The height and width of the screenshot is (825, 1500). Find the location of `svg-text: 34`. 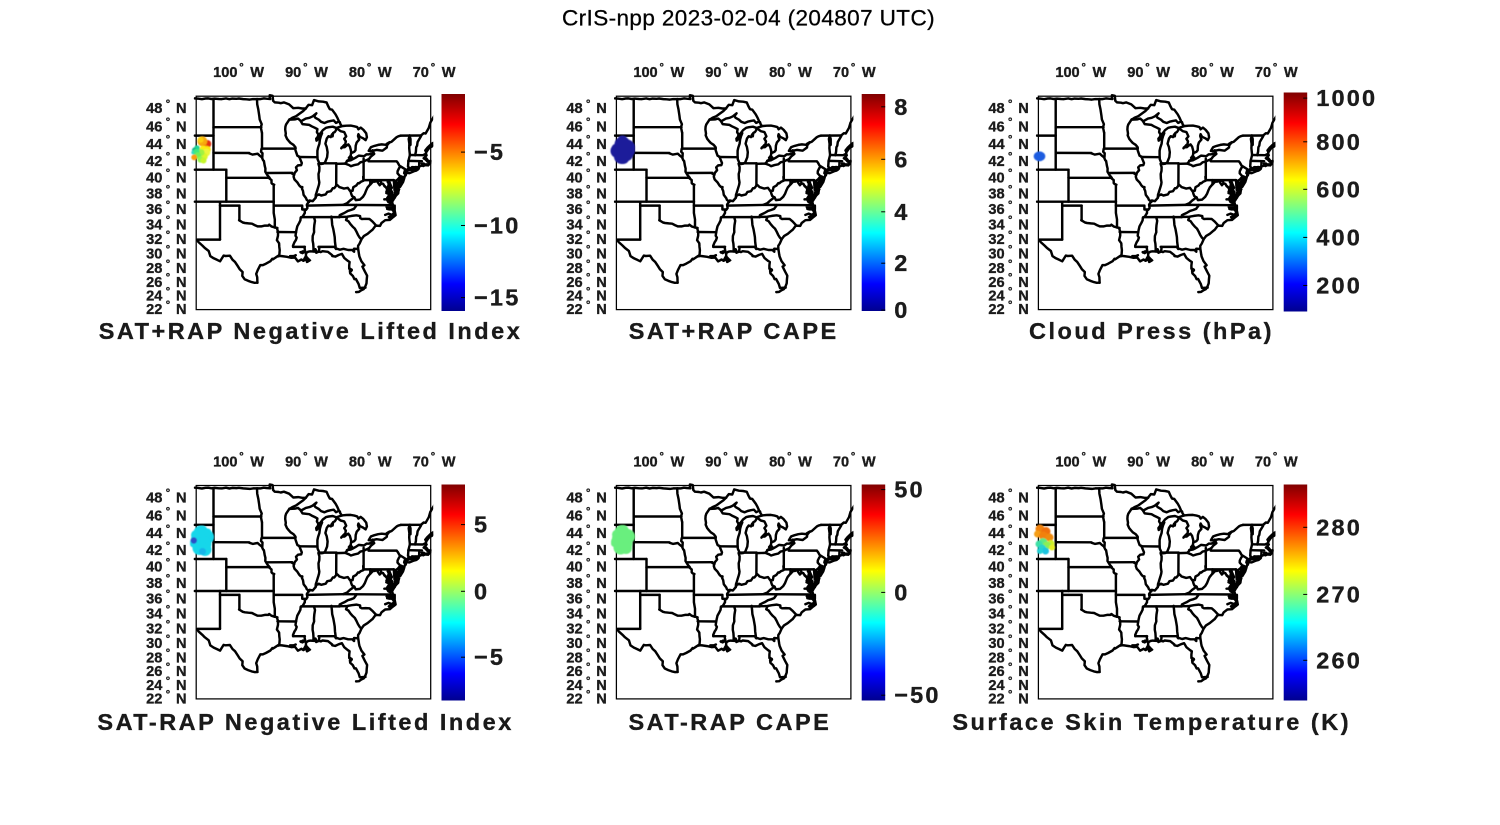

svg-text: 34 is located at coordinates (574, 225).